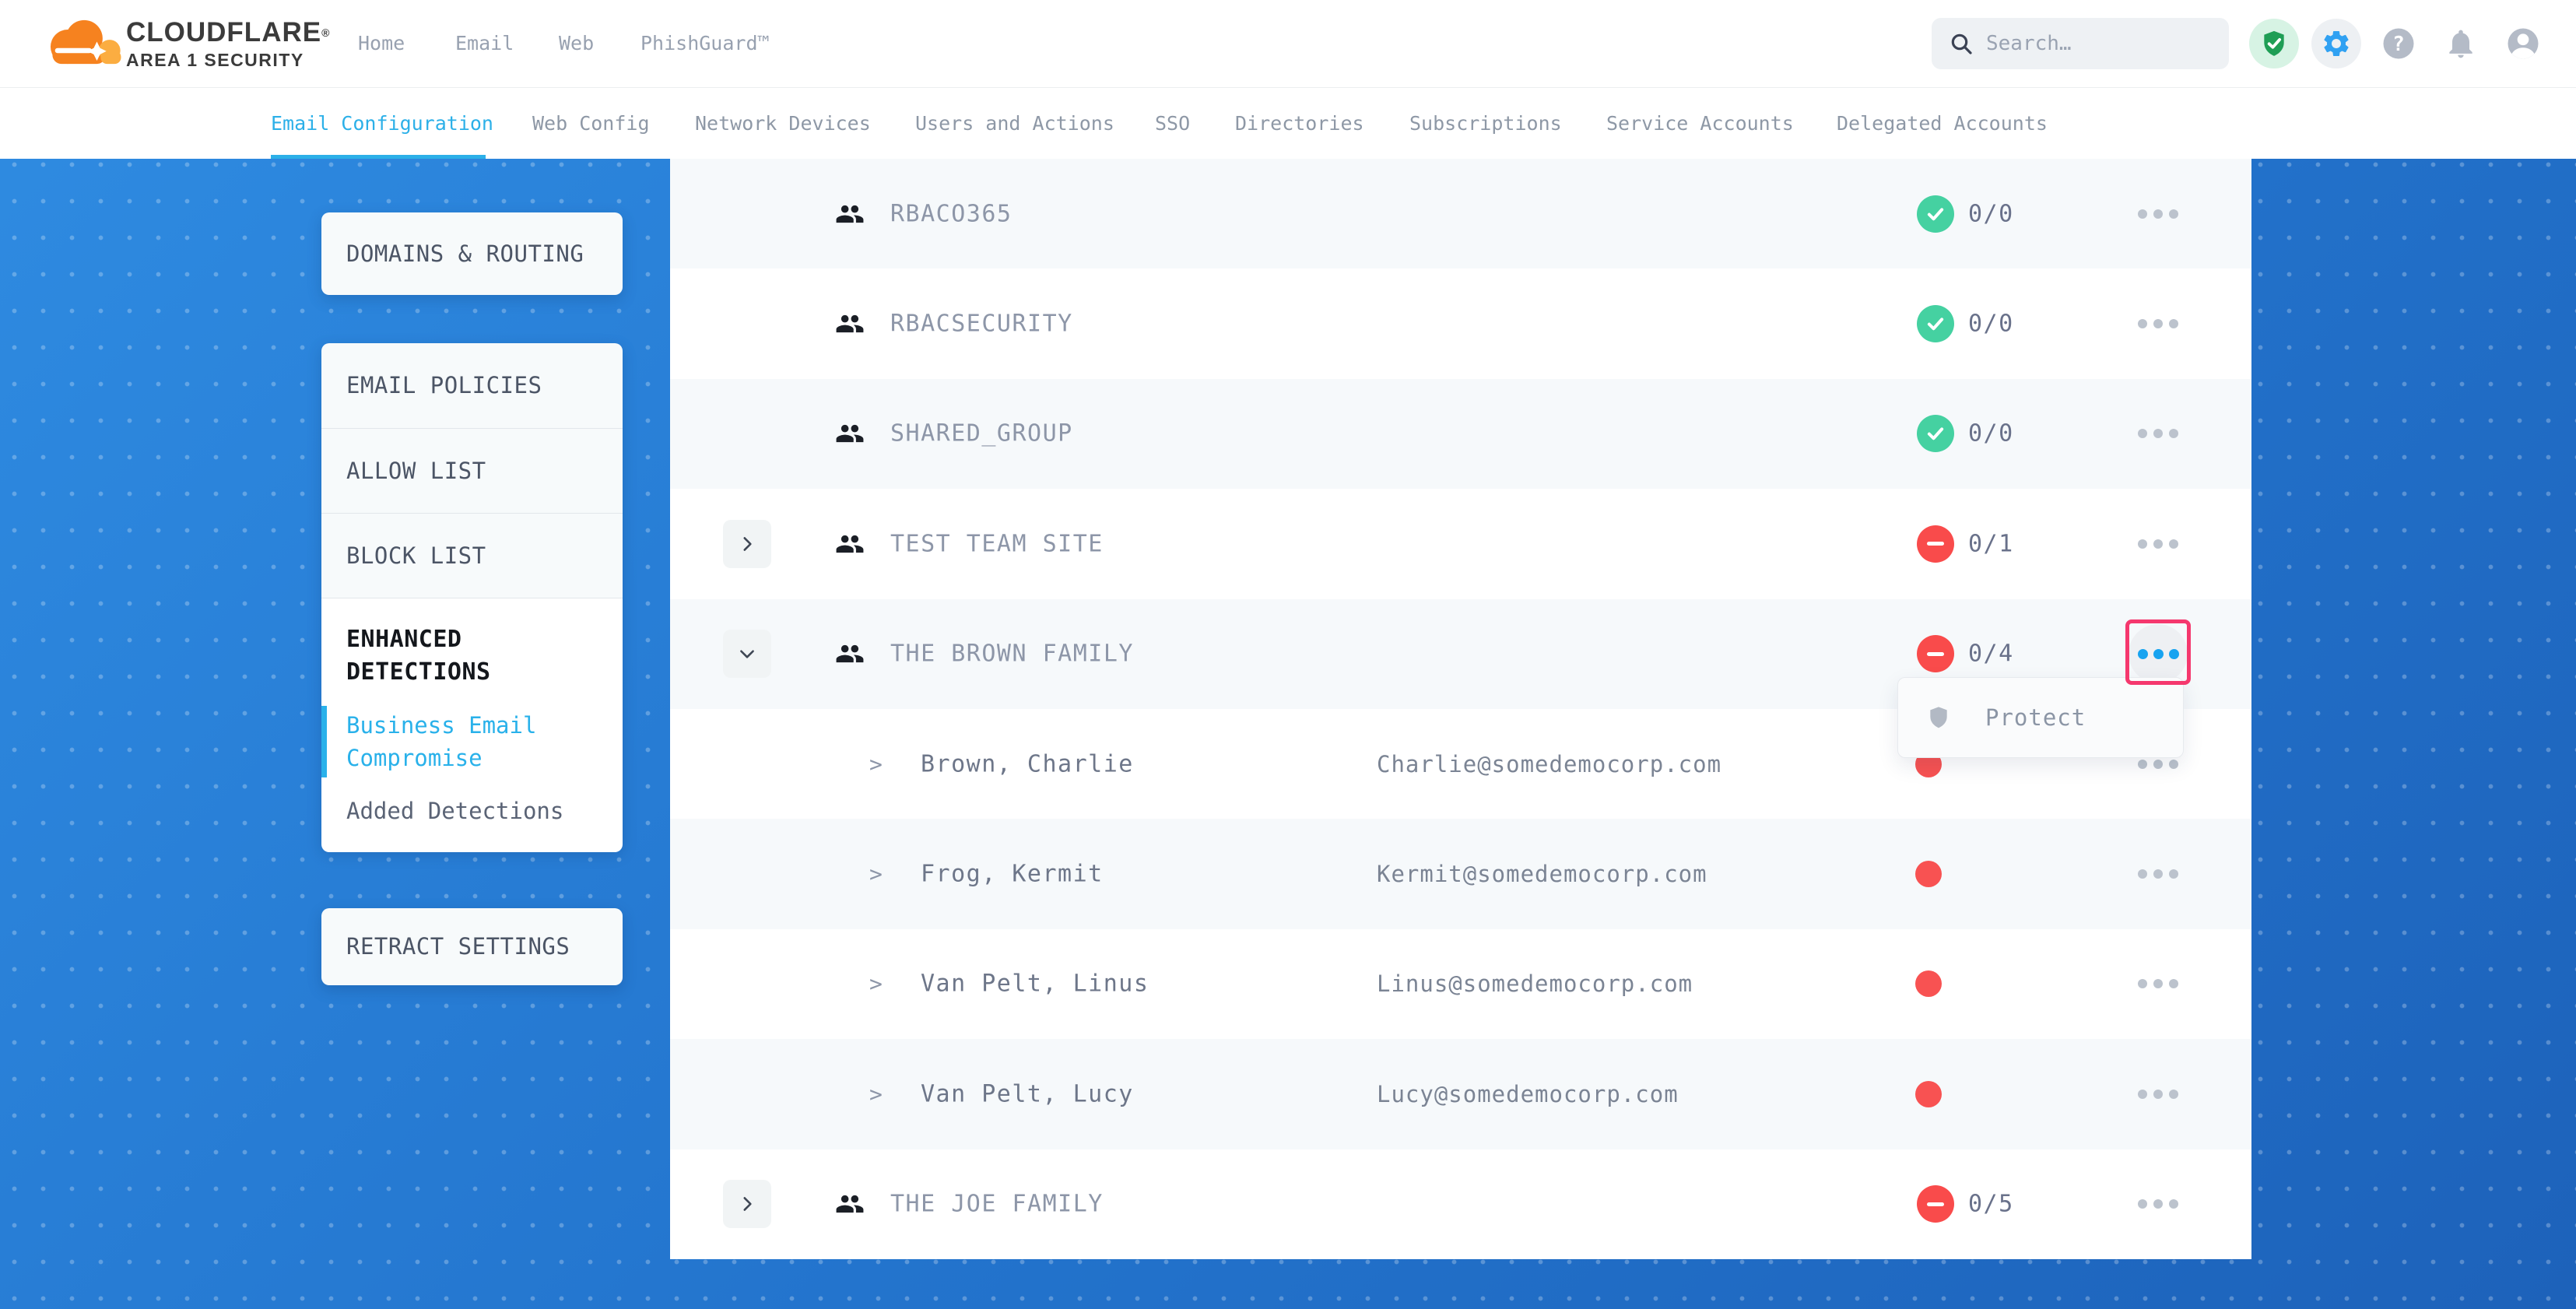 The height and width of the screenshot is (1309, 2576). I want to click on member-name: Van Pelt, Lucy, so click(1028, 1094).